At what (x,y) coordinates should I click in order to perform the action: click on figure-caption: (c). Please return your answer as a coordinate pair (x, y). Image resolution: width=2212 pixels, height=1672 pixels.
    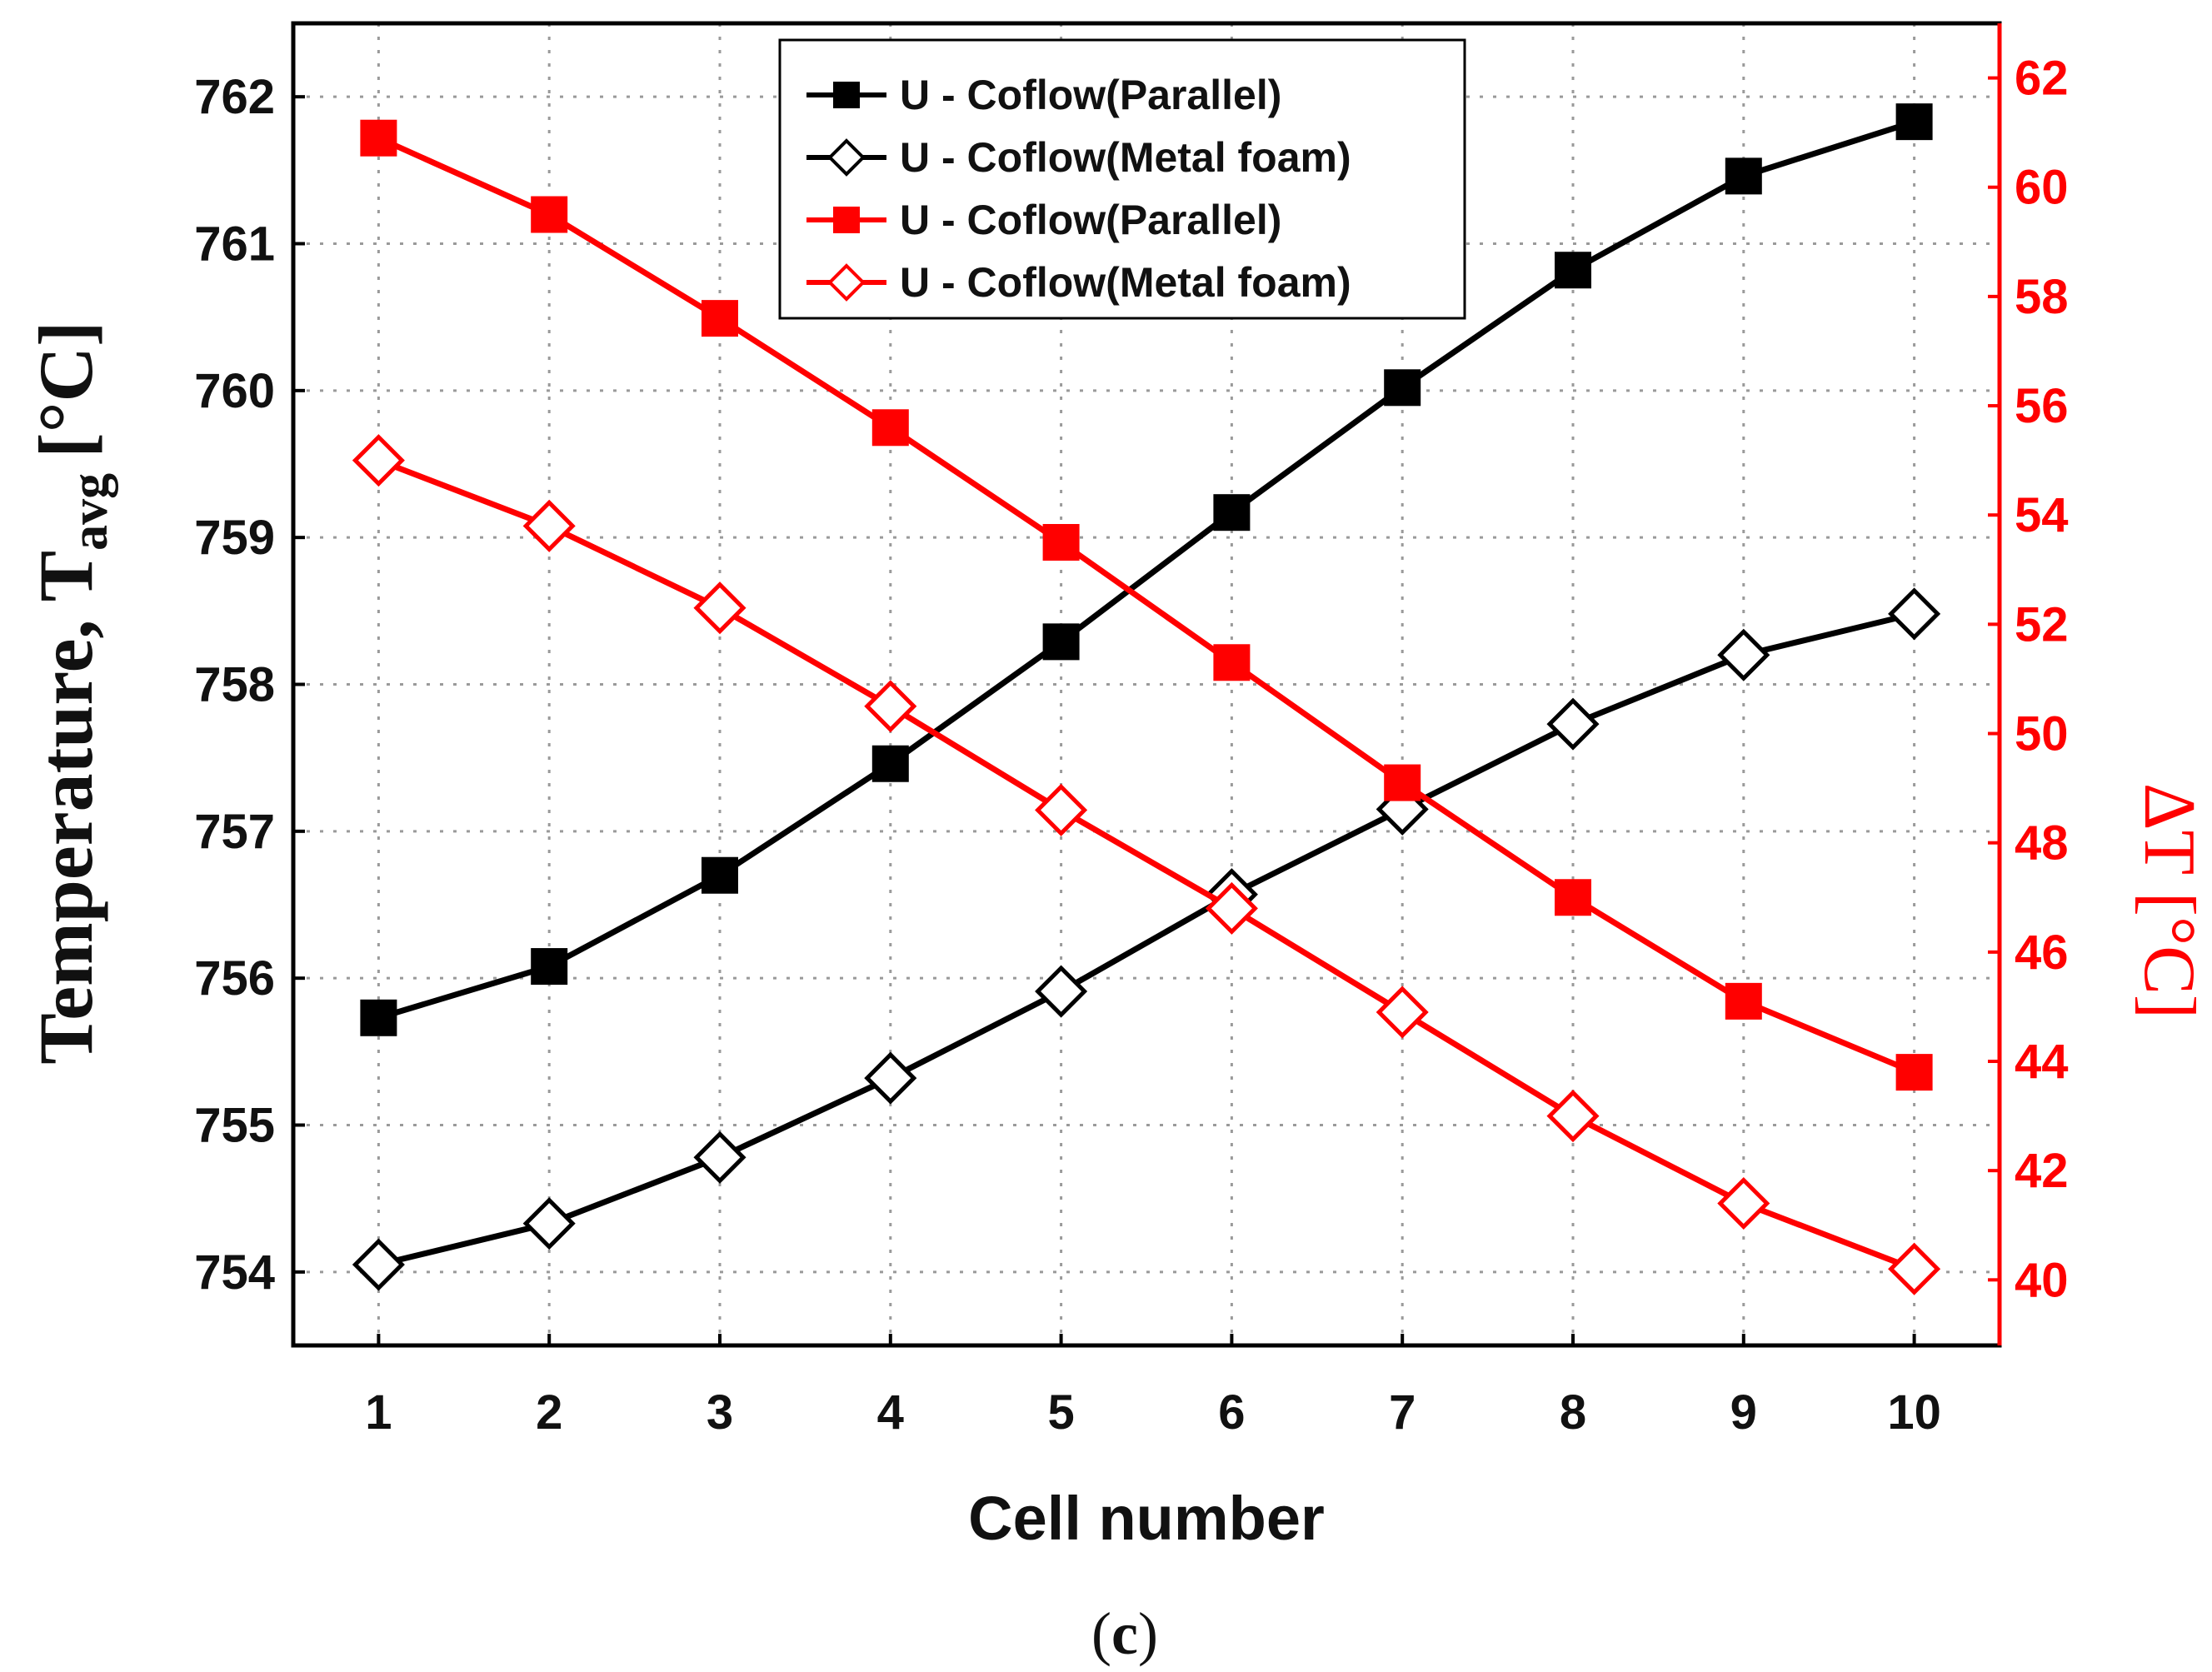
    Looking at the image, I should click on (1124, 1633).